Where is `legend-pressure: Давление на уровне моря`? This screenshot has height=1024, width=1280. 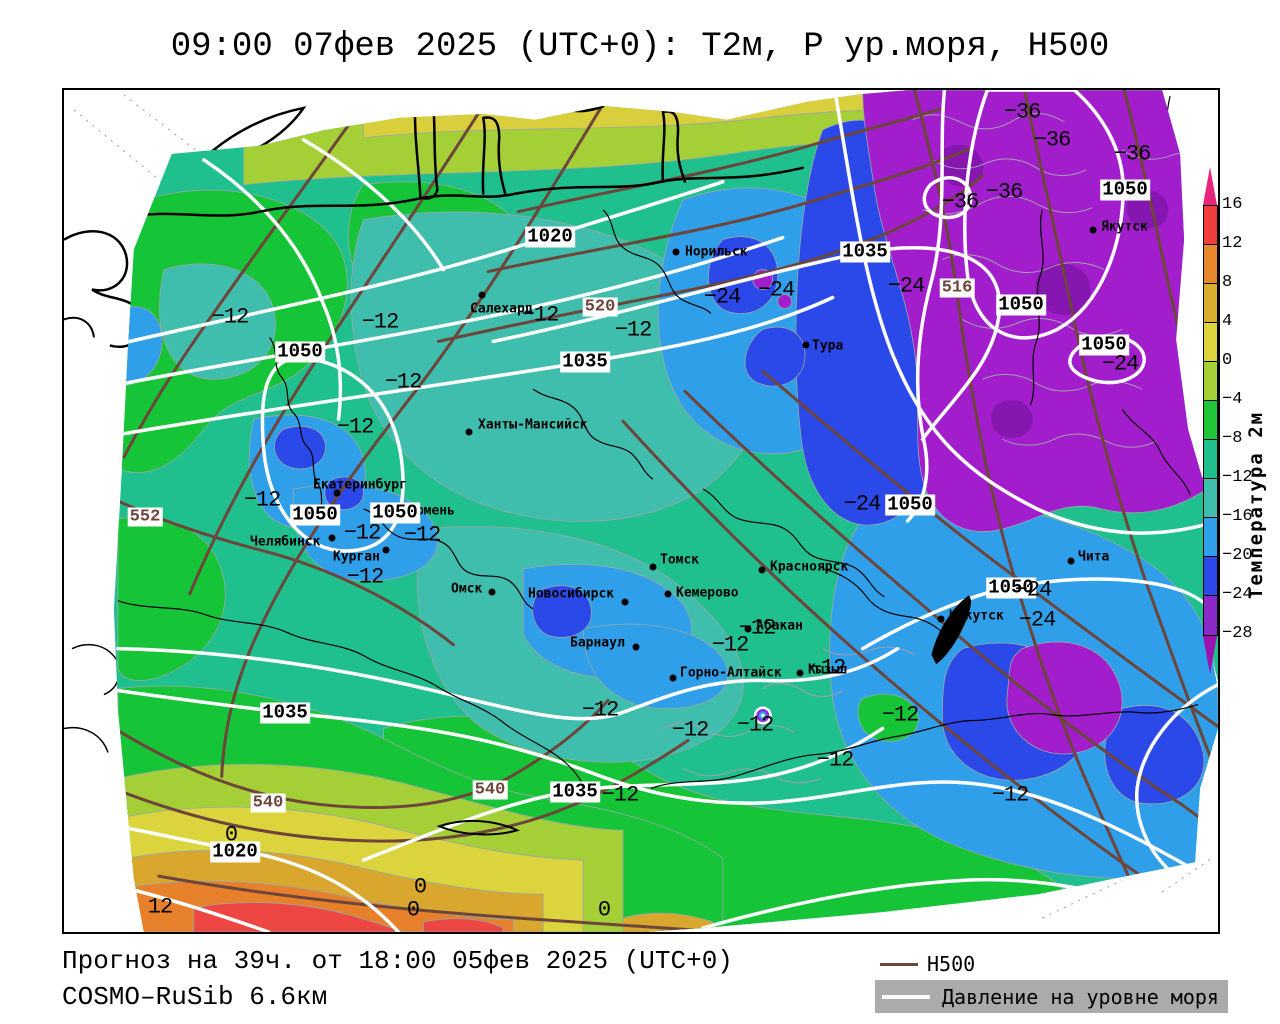 legend-pressure: Давление на уровне моря is located at coordinates (1051, 996).